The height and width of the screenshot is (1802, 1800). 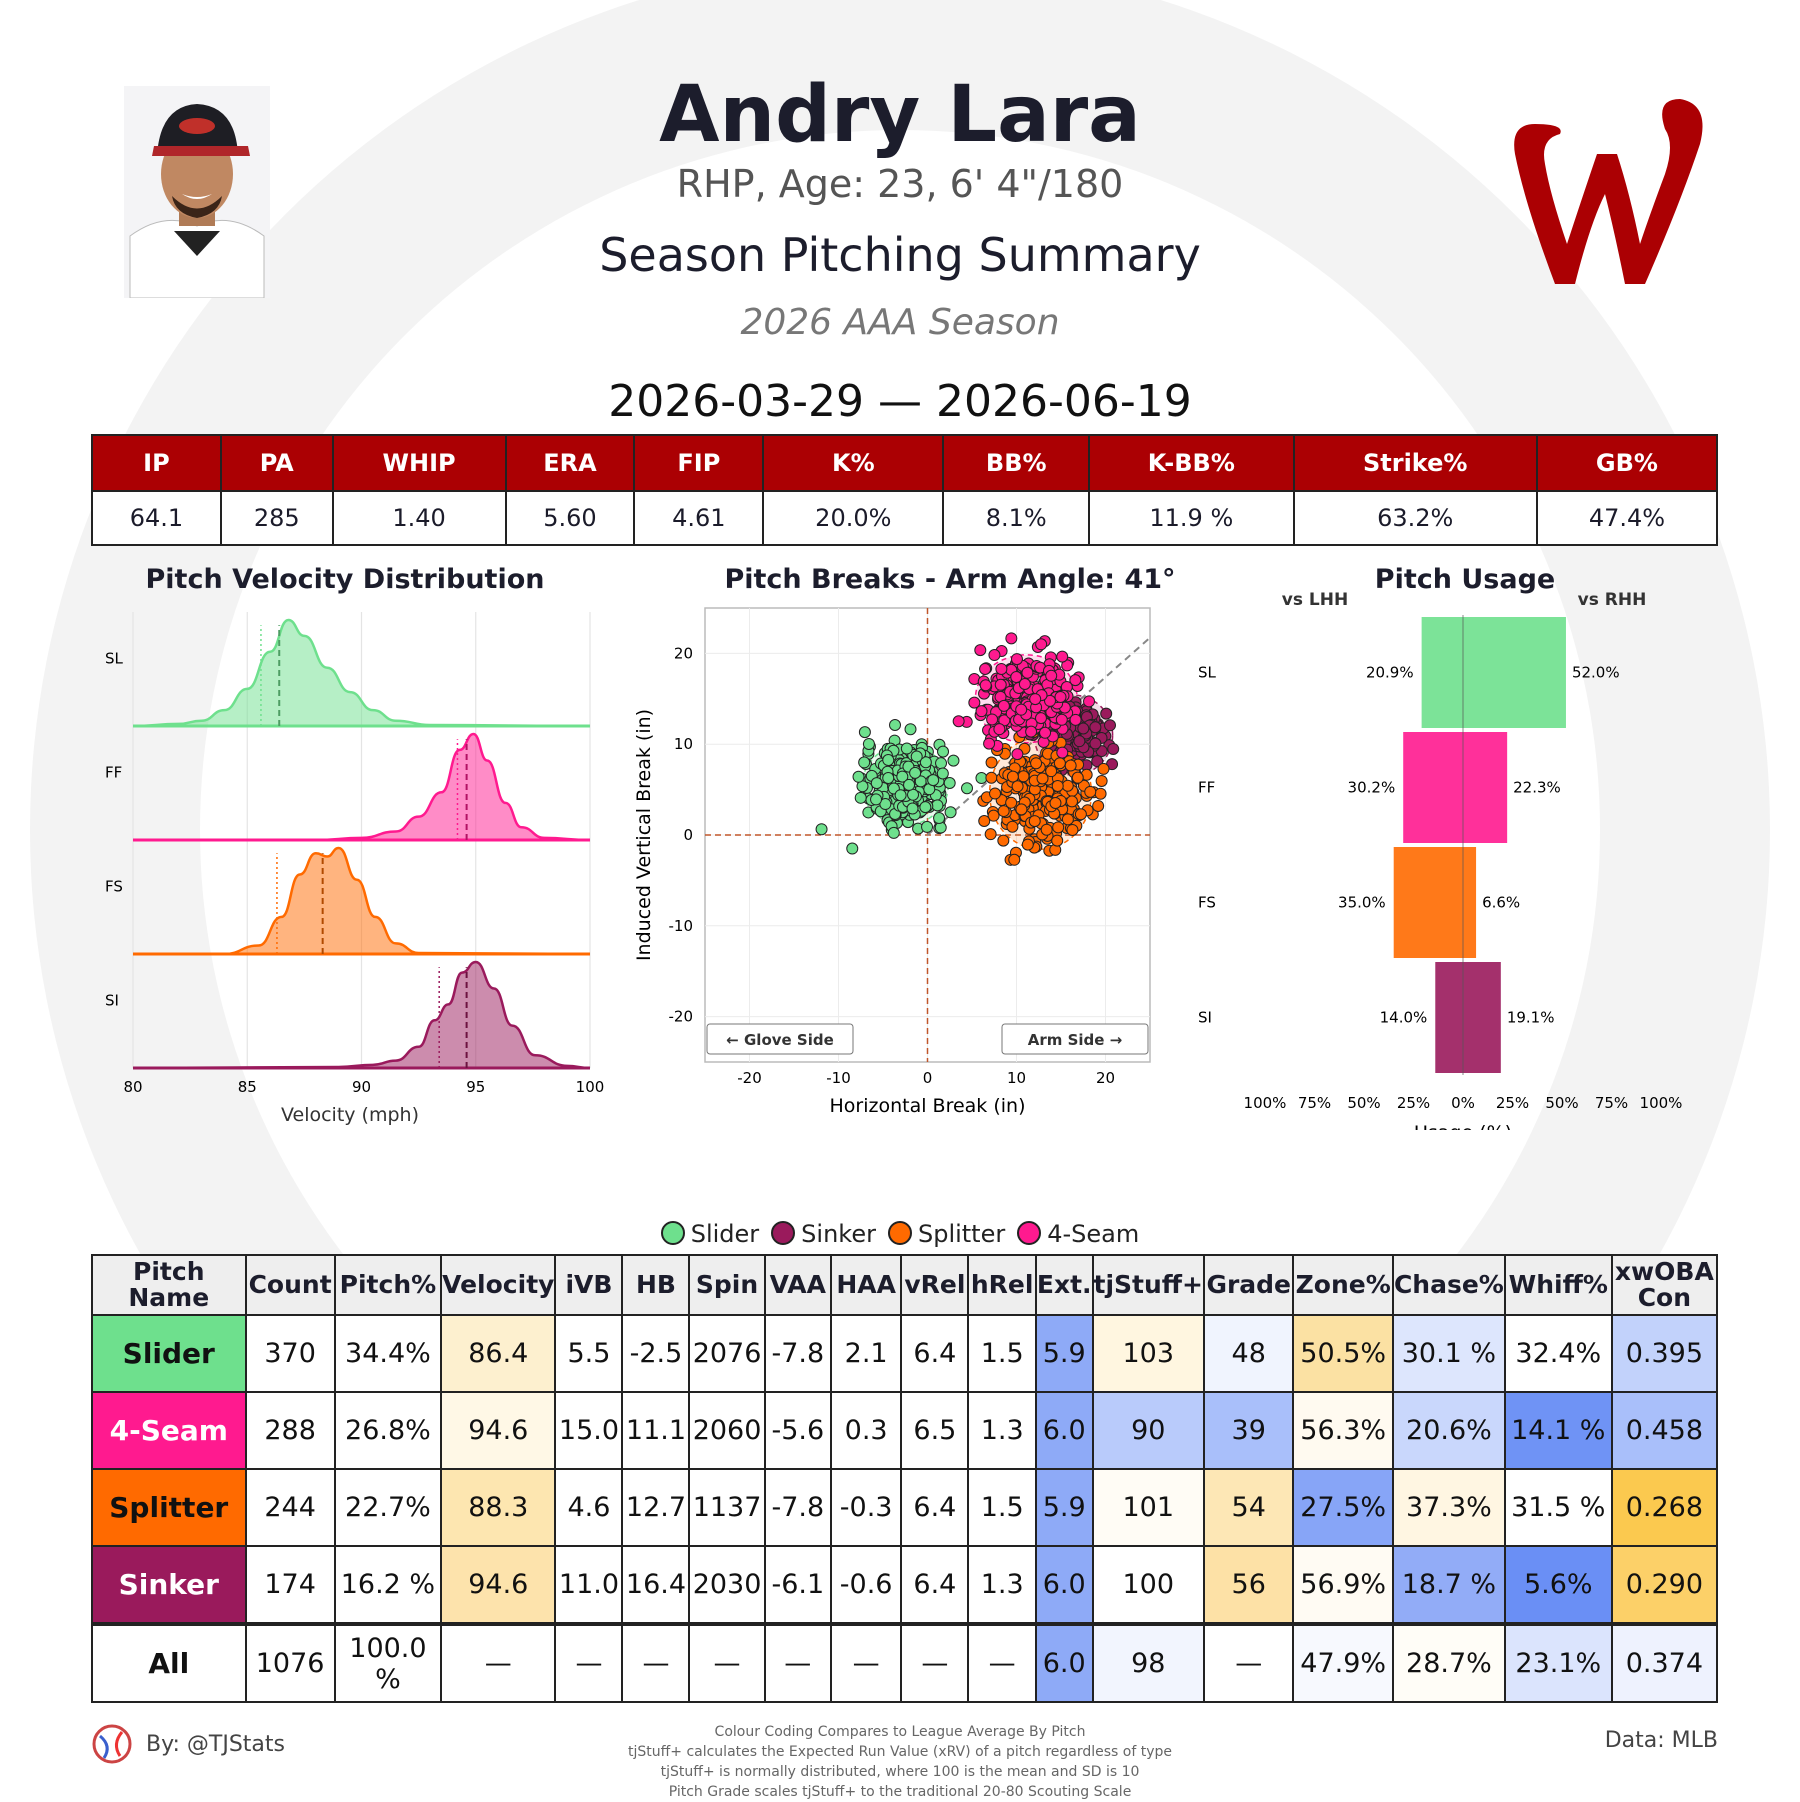 I want to click on team-logo, so click(x=1608, y=191).